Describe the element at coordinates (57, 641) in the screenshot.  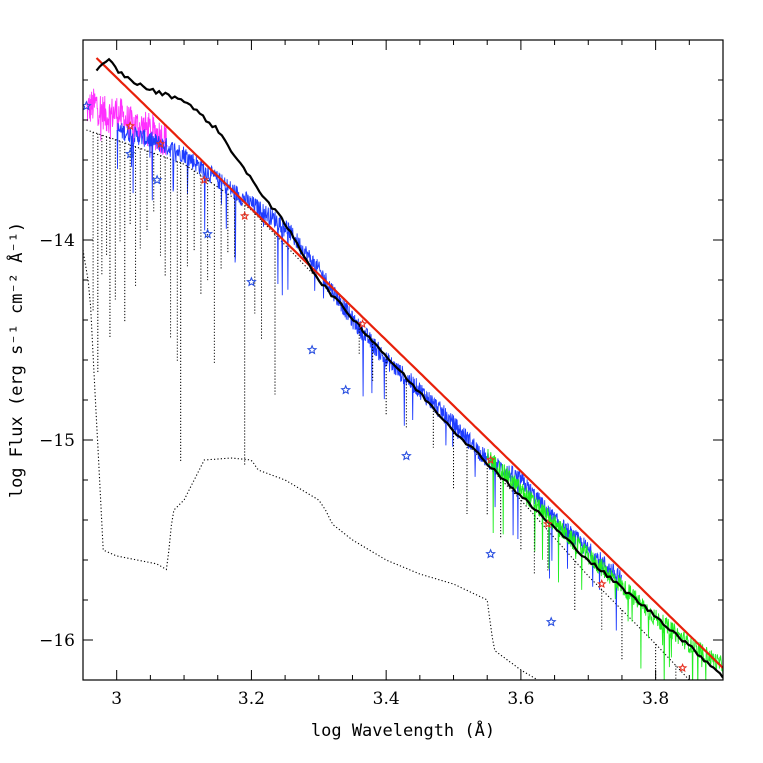
I see `y-tick-label: −16` at that location.